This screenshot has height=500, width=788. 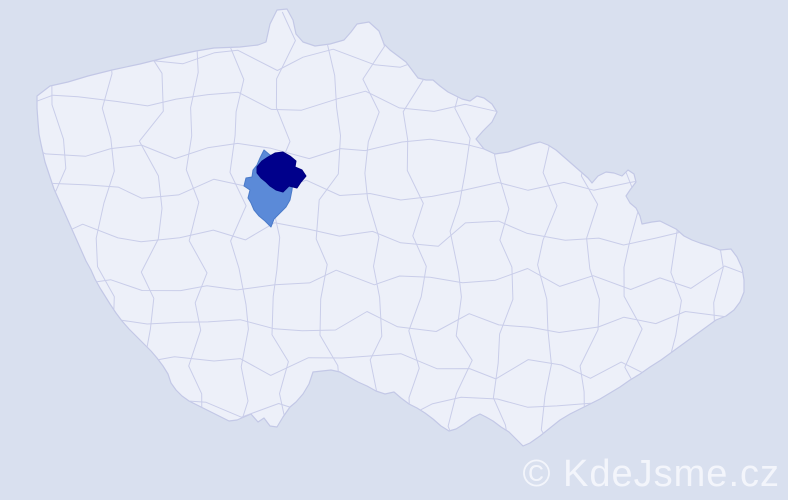 I want to click on highlighted-district-primary, so click(x=281, y=172).